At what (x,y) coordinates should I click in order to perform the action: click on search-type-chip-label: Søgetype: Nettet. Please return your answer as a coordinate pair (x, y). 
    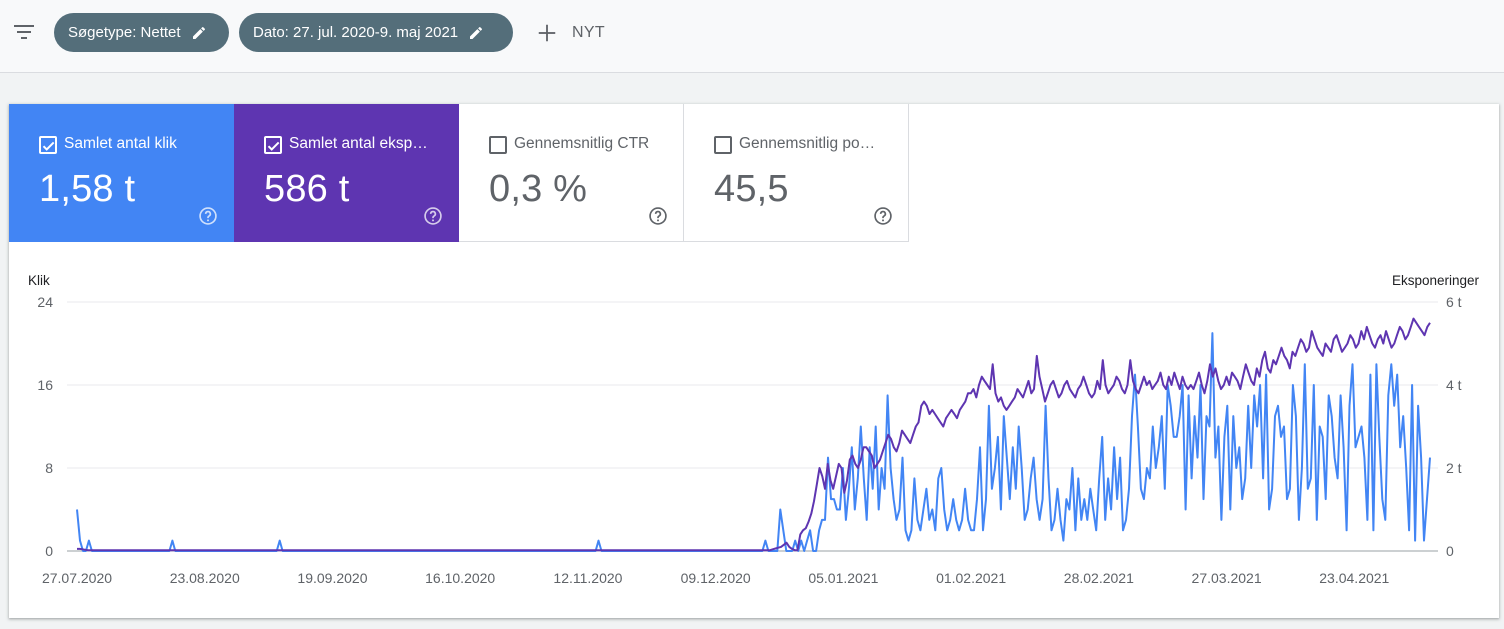
    Looking at the image, I should click on (124, 32).